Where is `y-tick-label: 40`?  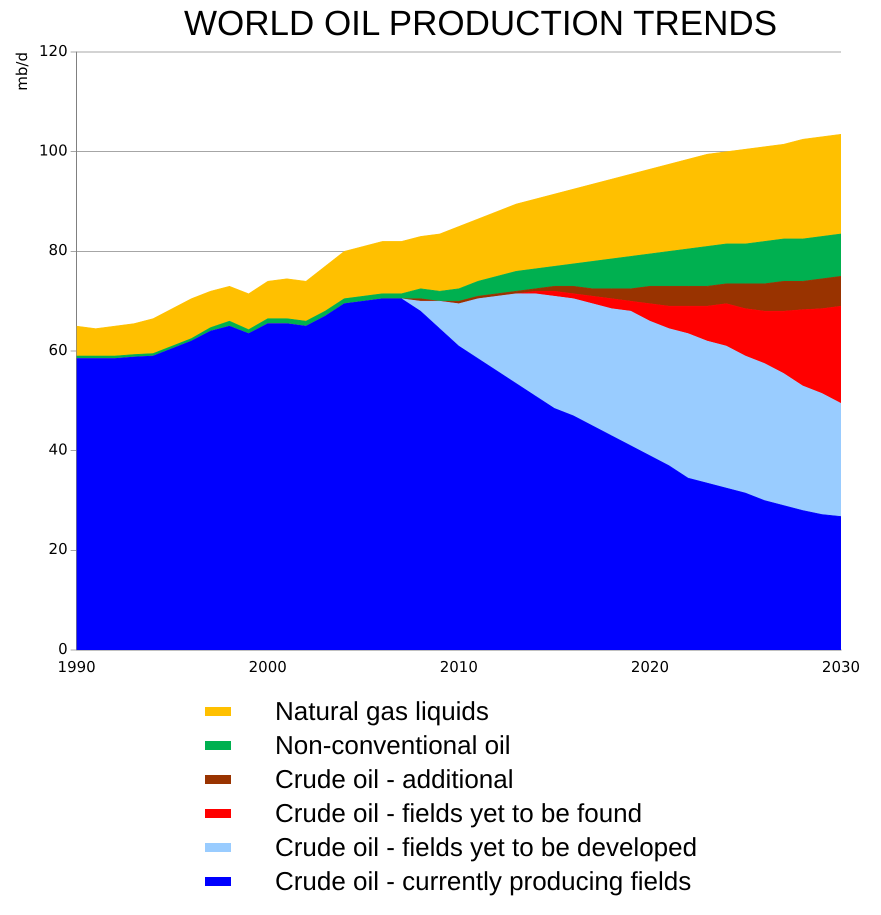
y-tick-label: 40 is located at coordinates (58, 449).